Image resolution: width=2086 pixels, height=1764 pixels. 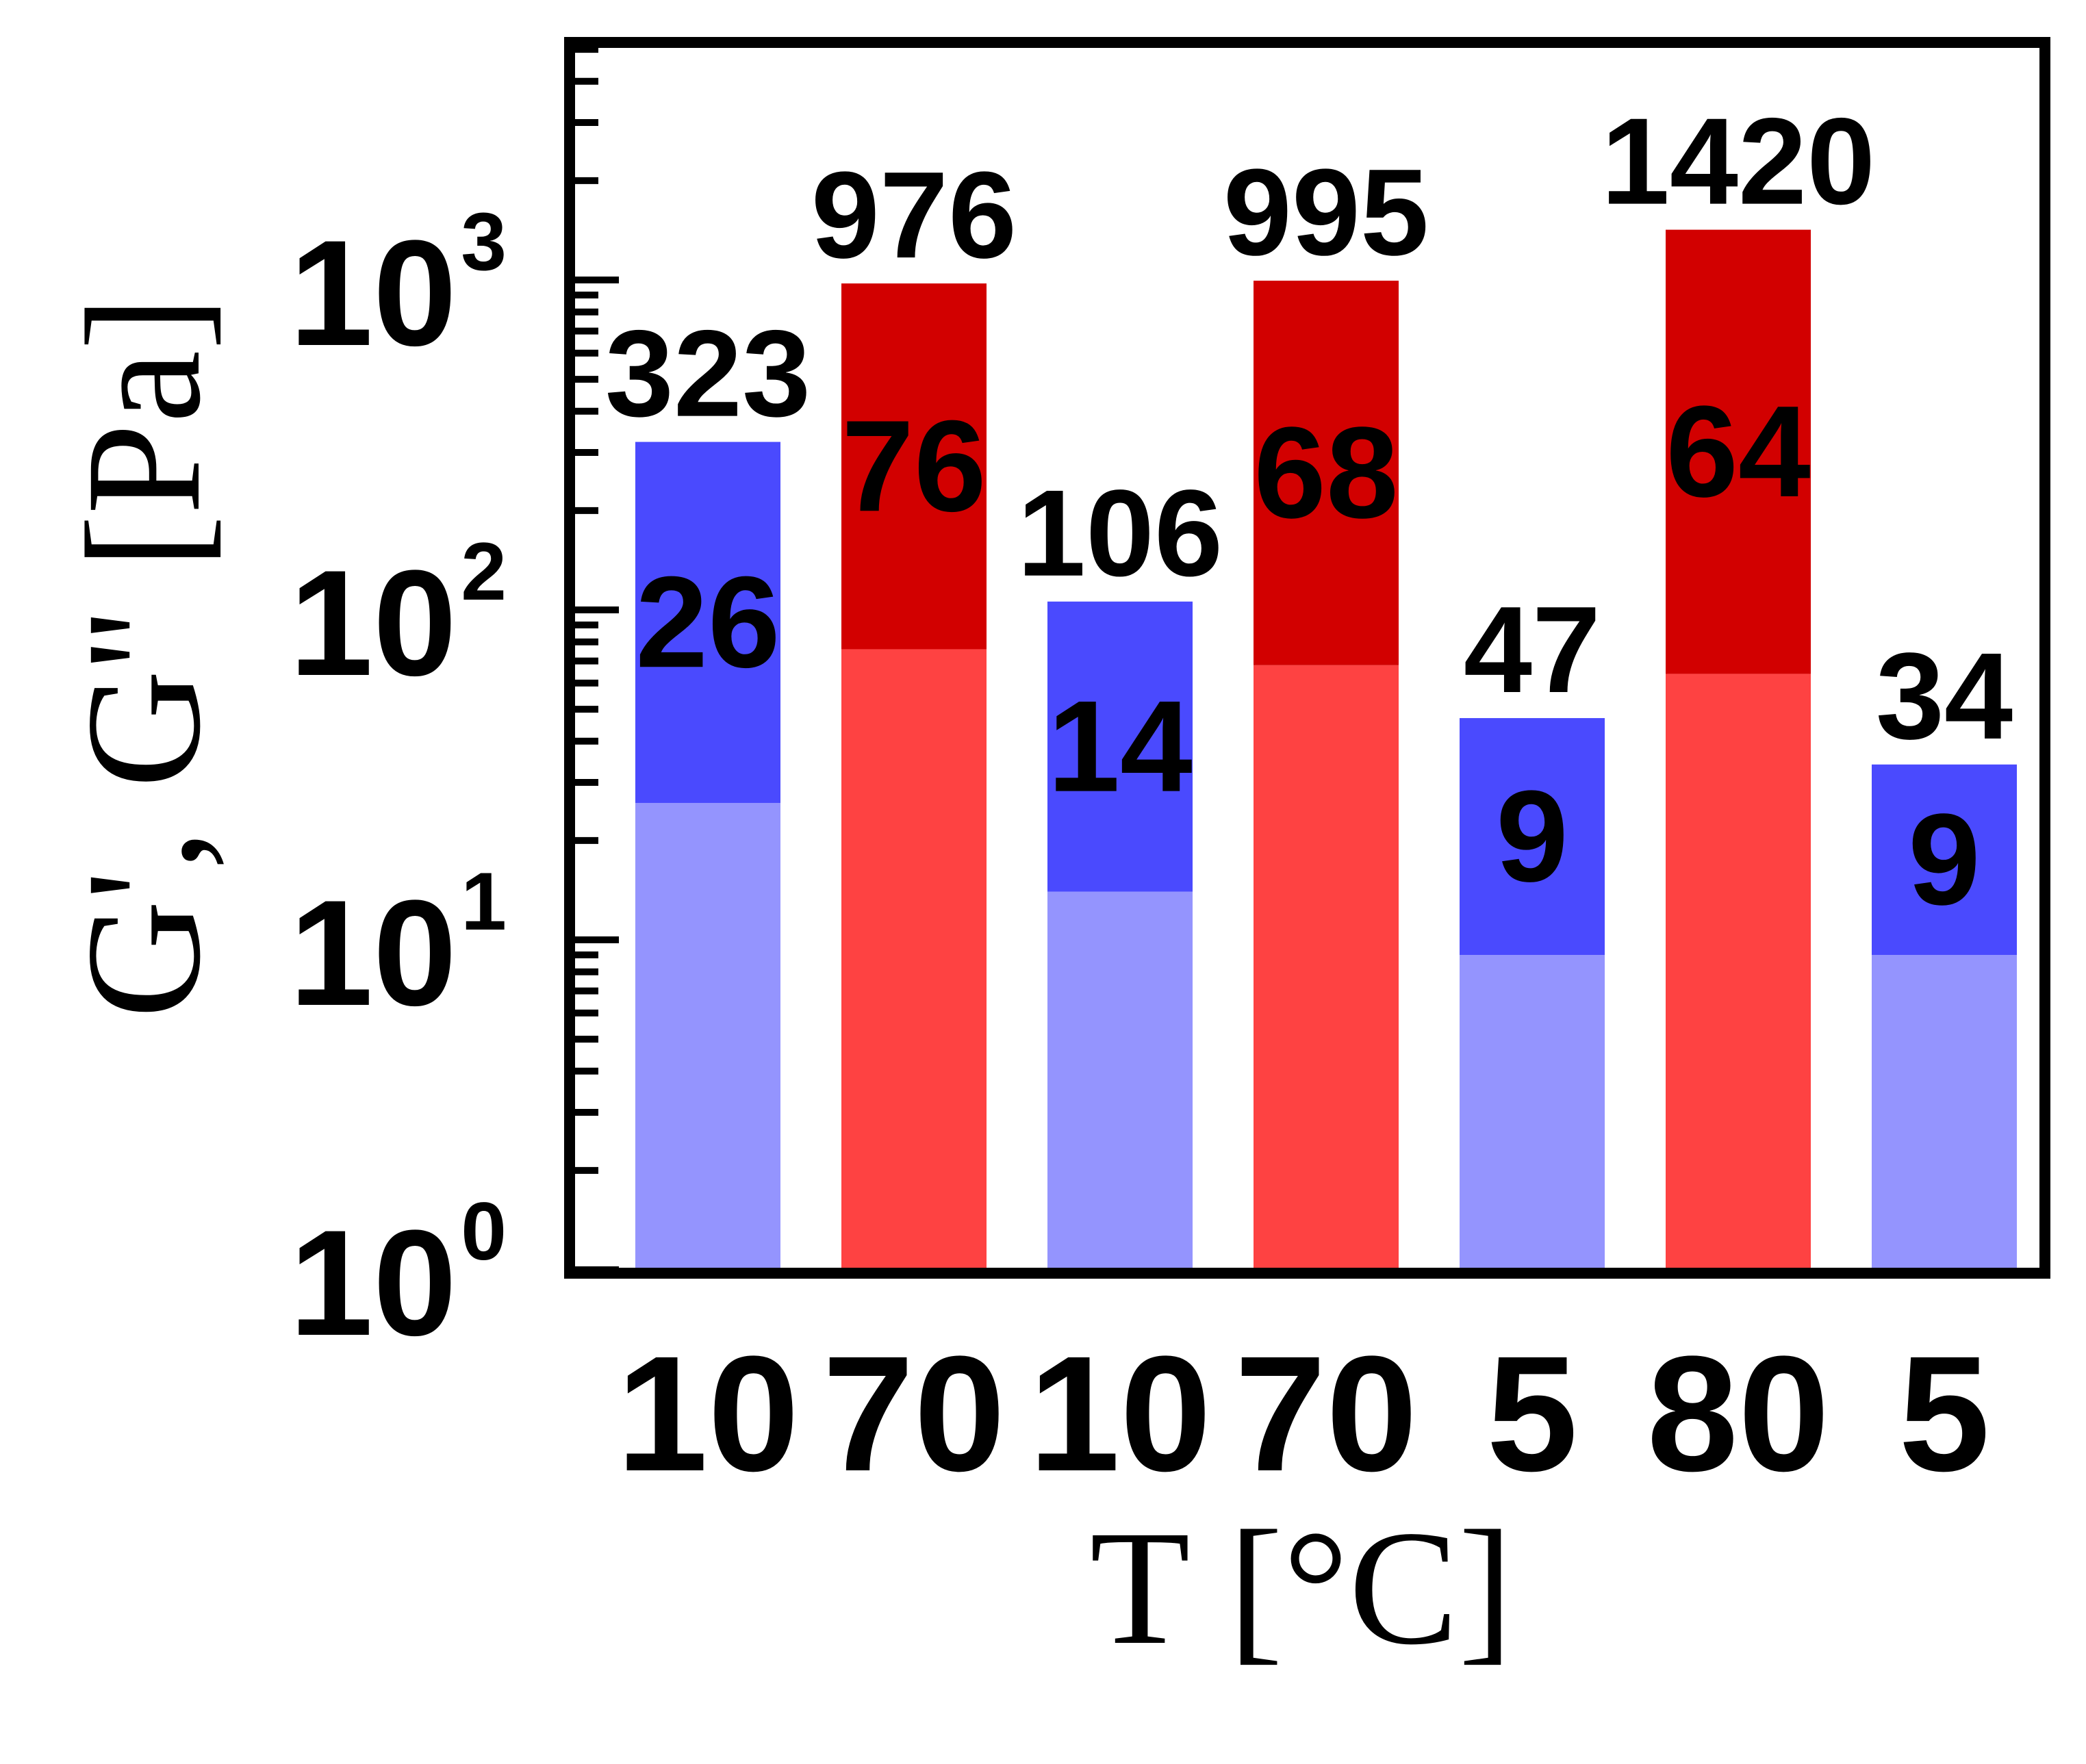 What do you see at coordinates (484, 241) in the screenshot?
I see `y-tick-exponent: 3` at bounding box center [484, 241].